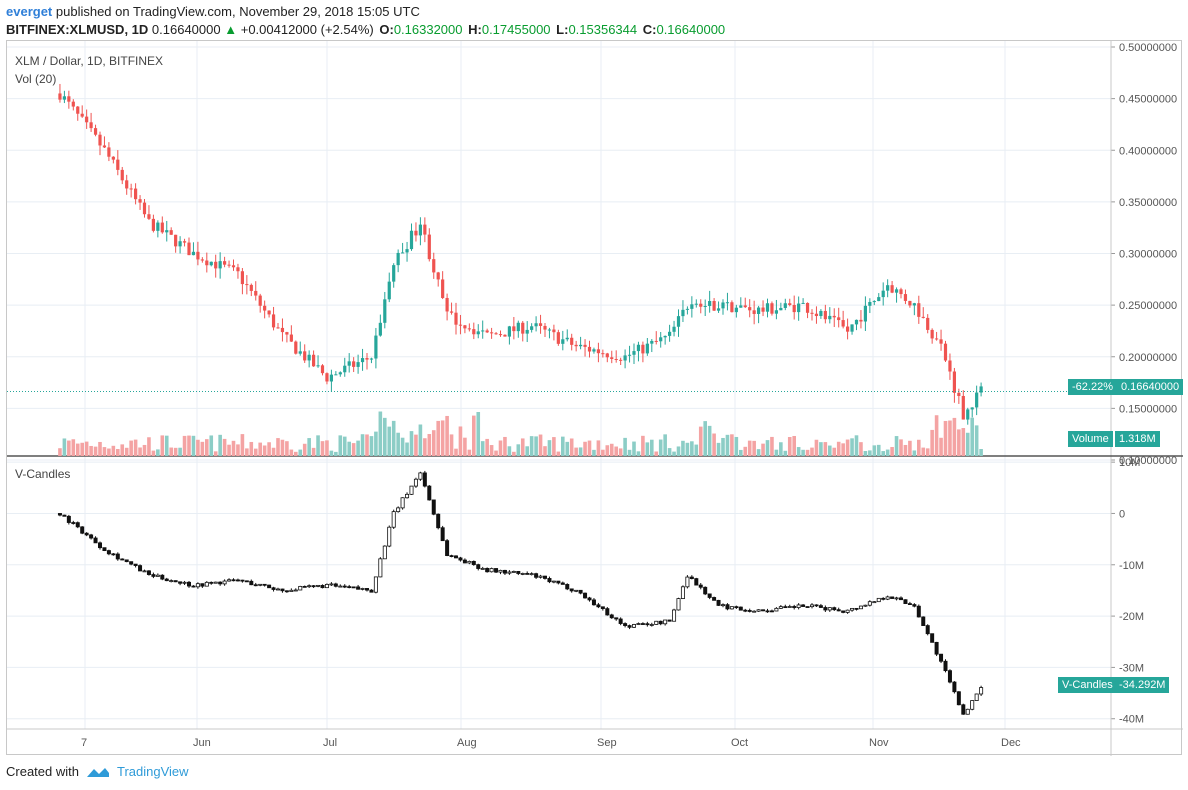 Image resolution: width=1188 pixels, height=790 pixels. What do you see at coordinates (1131, 720) in the screenshot?
I see `vcandles-tick-label: -40M` at bounding box center [1131, 720].